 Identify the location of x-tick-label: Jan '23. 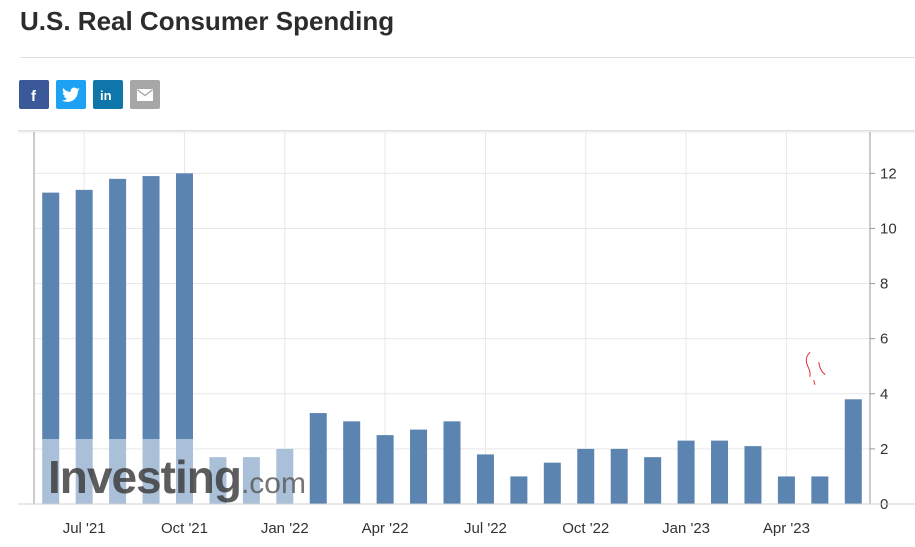
(686, 528).